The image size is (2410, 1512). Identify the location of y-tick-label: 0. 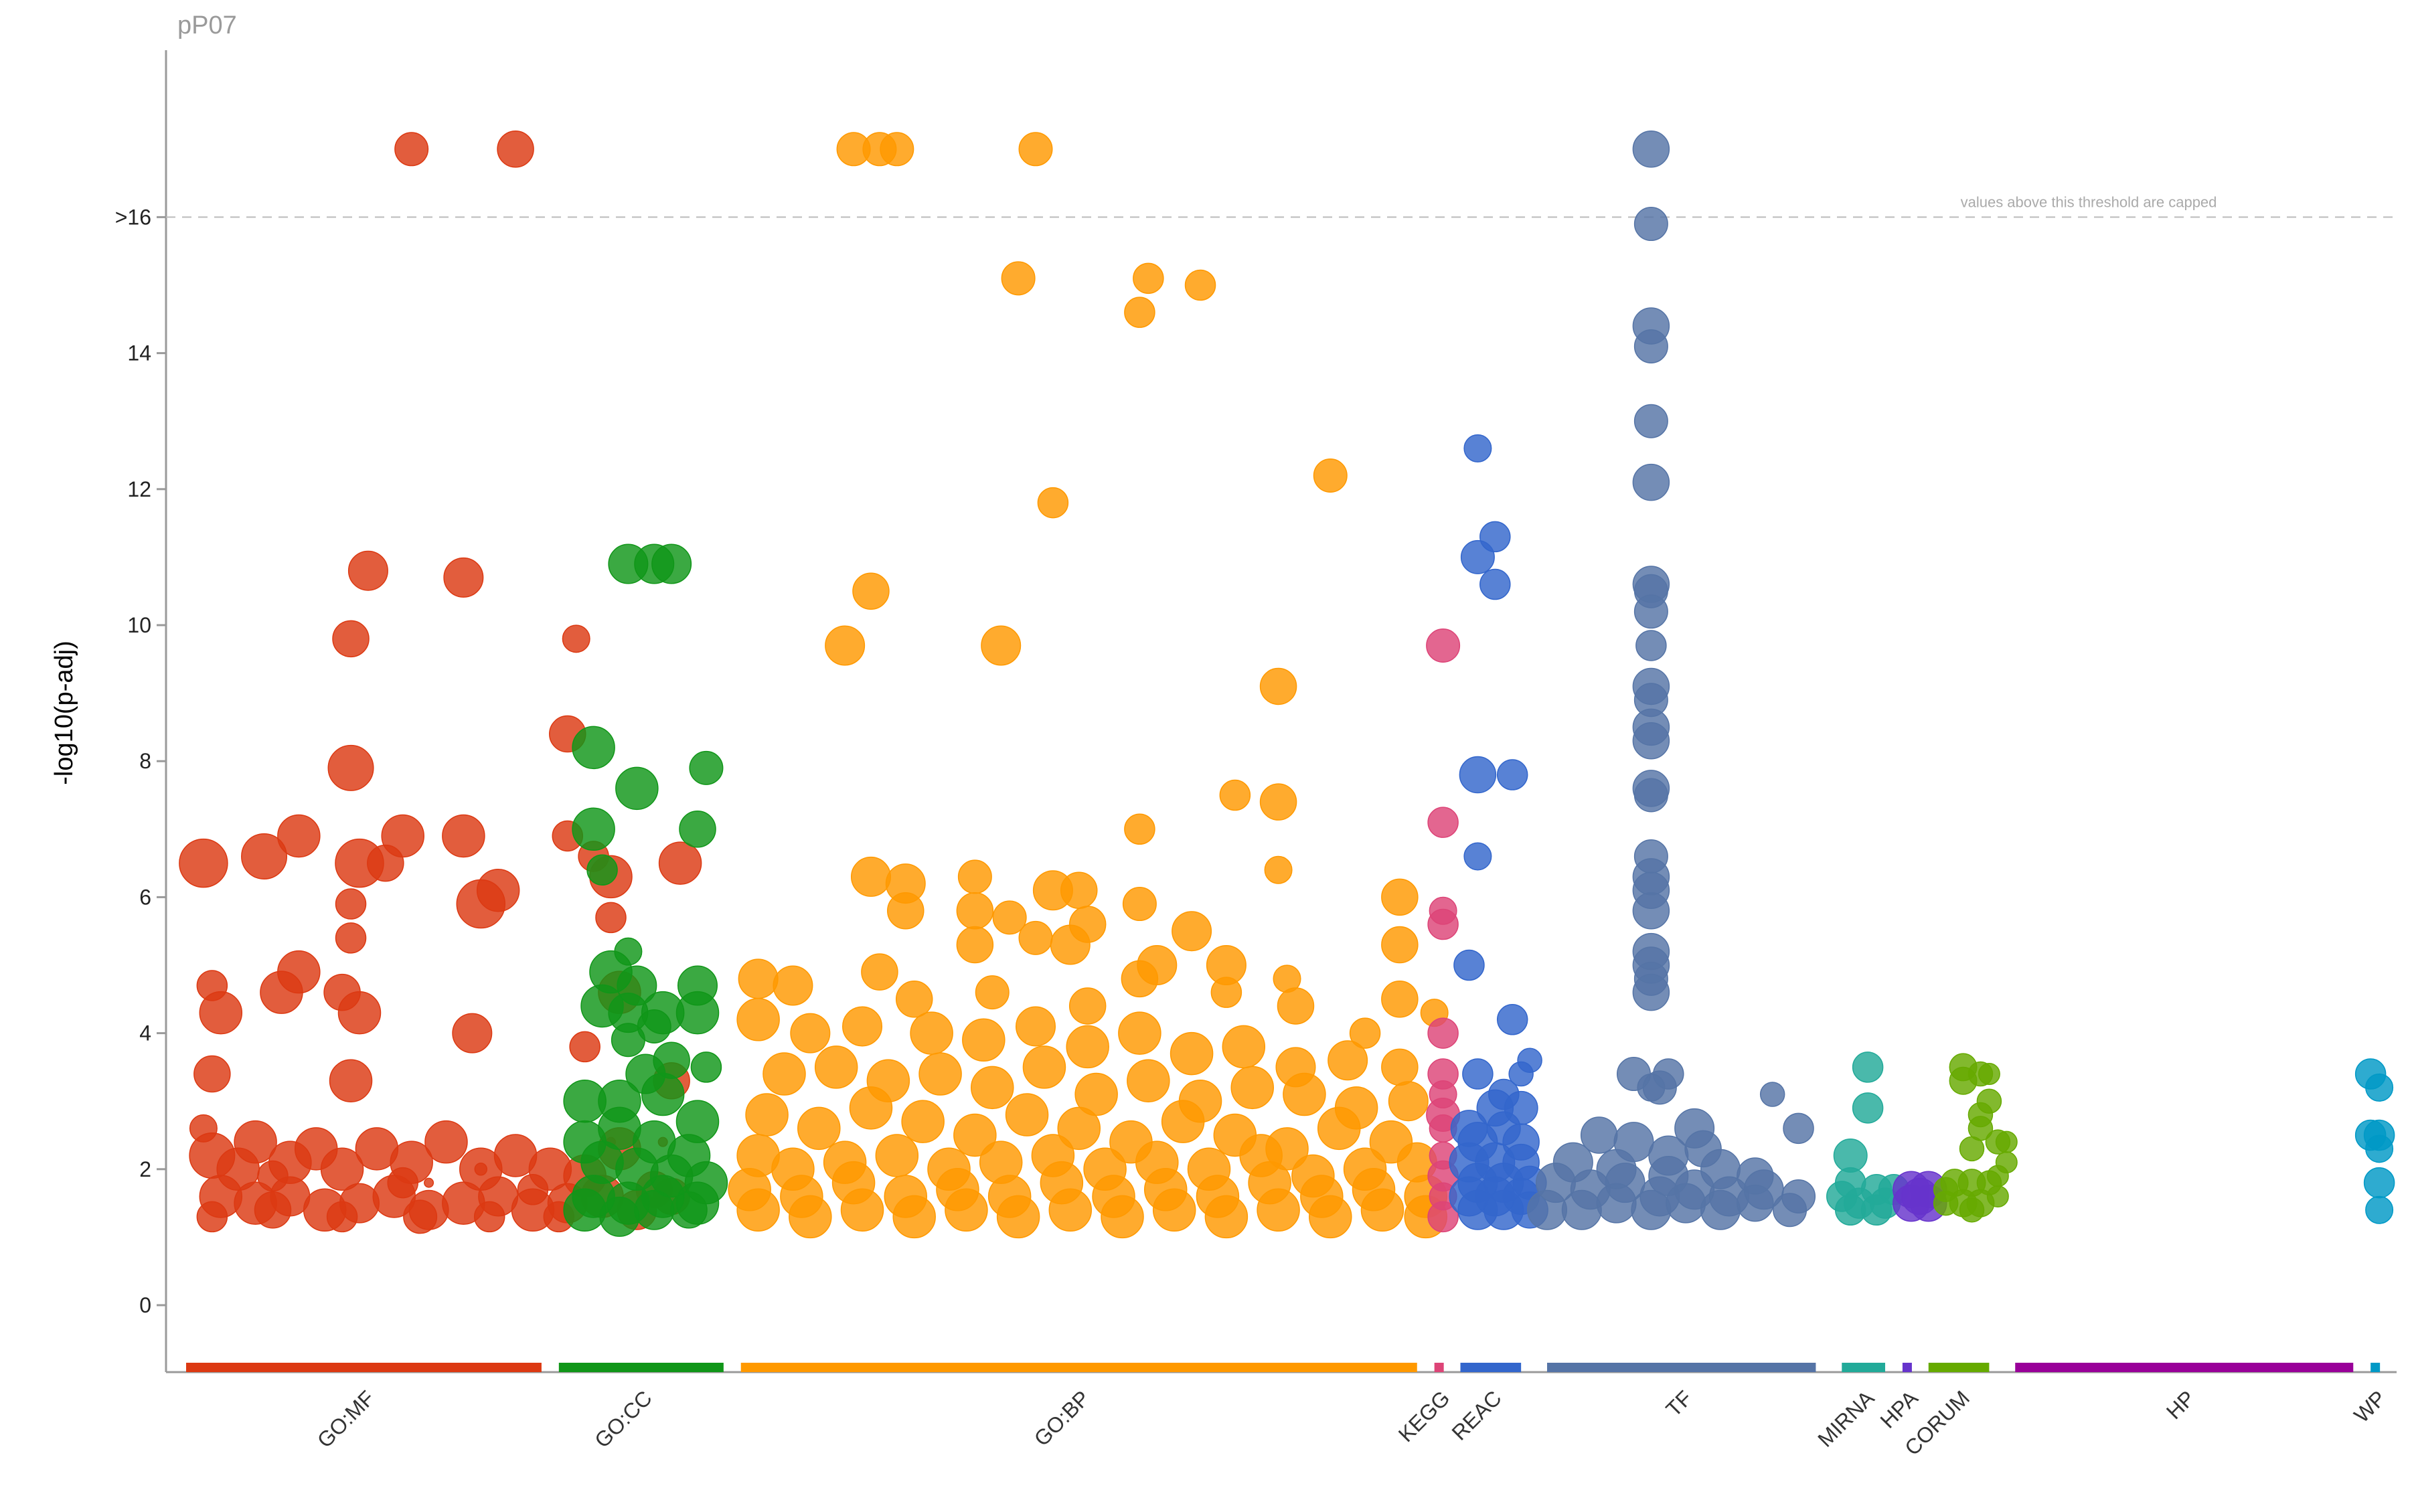
(145, 1305).